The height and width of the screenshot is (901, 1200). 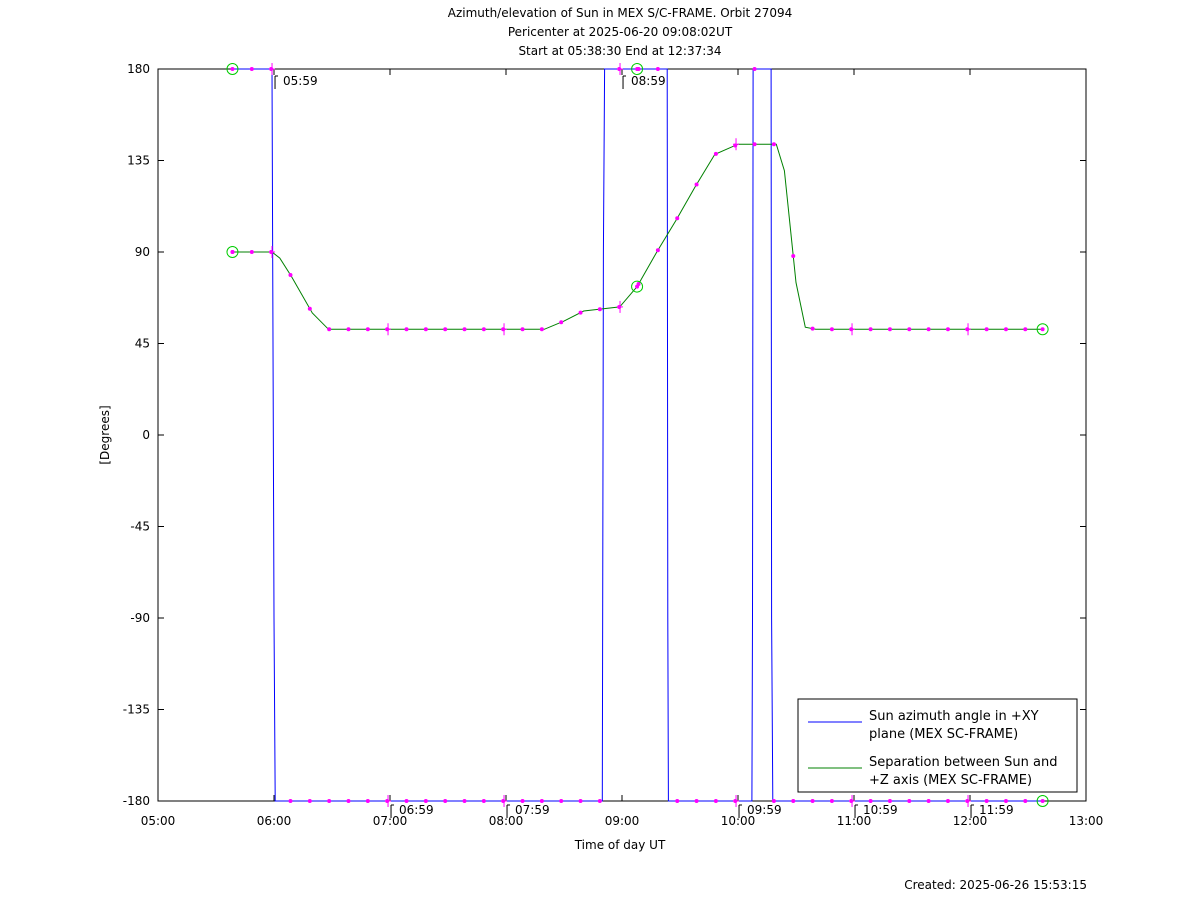 What do you see at coordinates (963, 762) in the screenshot?
I see `legend-label: Separation between Sun and` at bounding box center [963, 762].